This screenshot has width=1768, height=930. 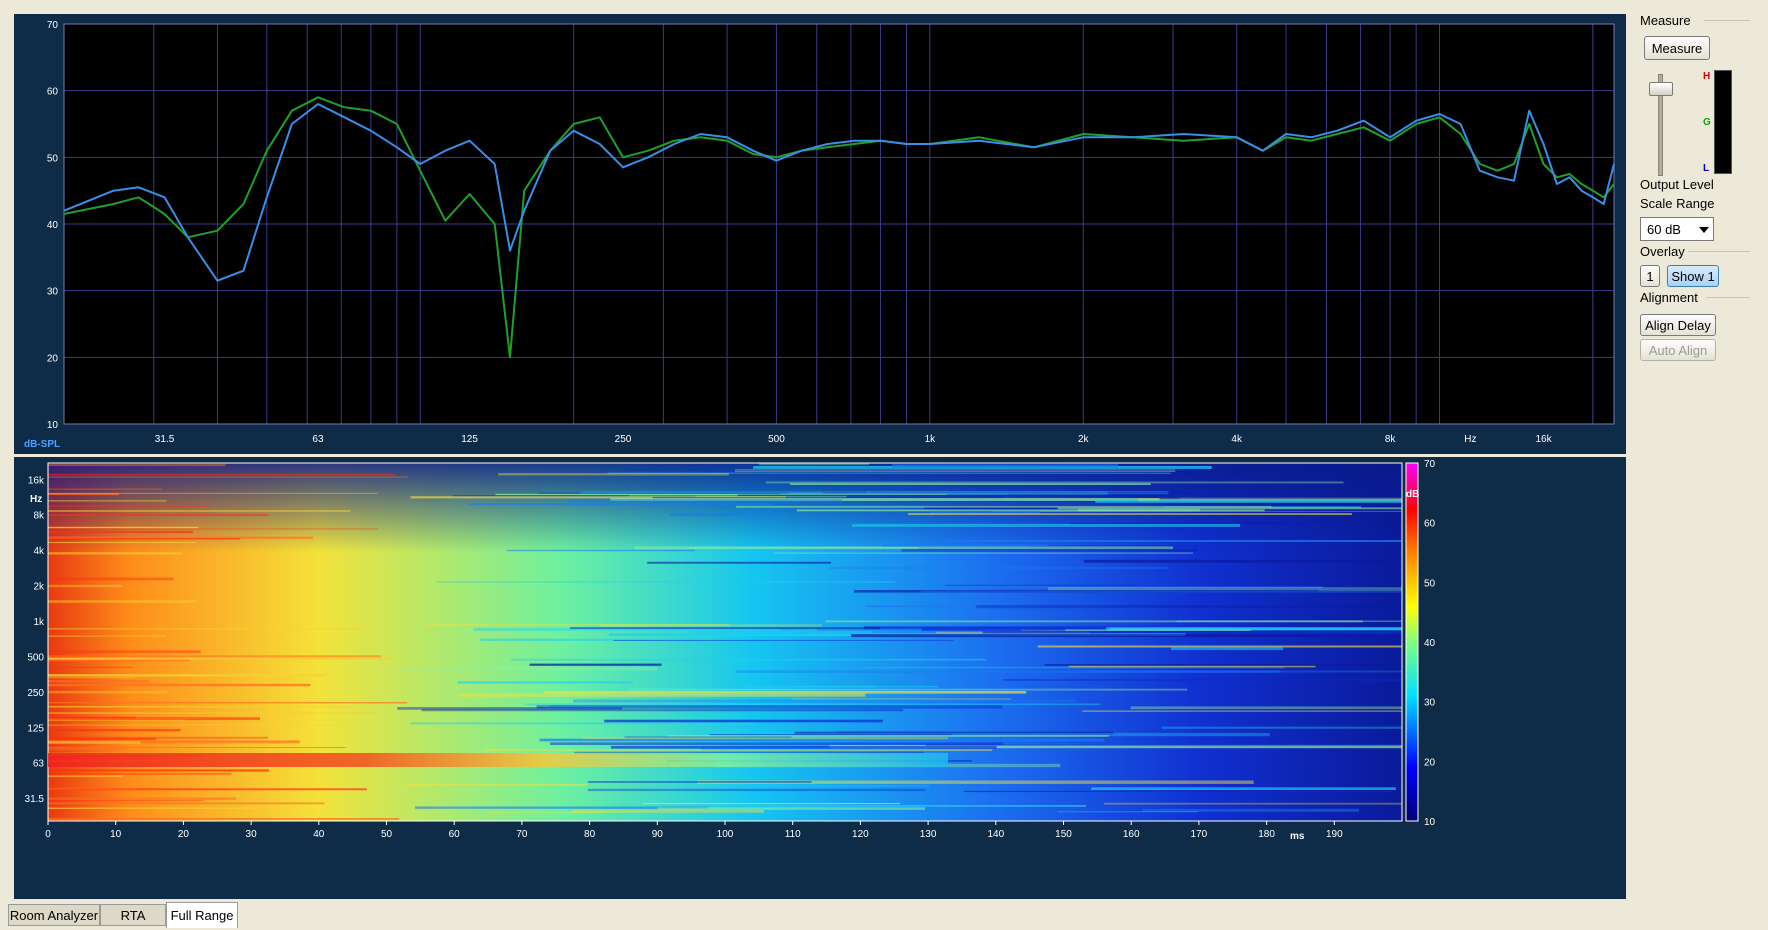 What do you see at coordinates (1297, 836) in the screenshot?
I see `spectrogram-x-unit: ms` at bounding box center [1297, 836].